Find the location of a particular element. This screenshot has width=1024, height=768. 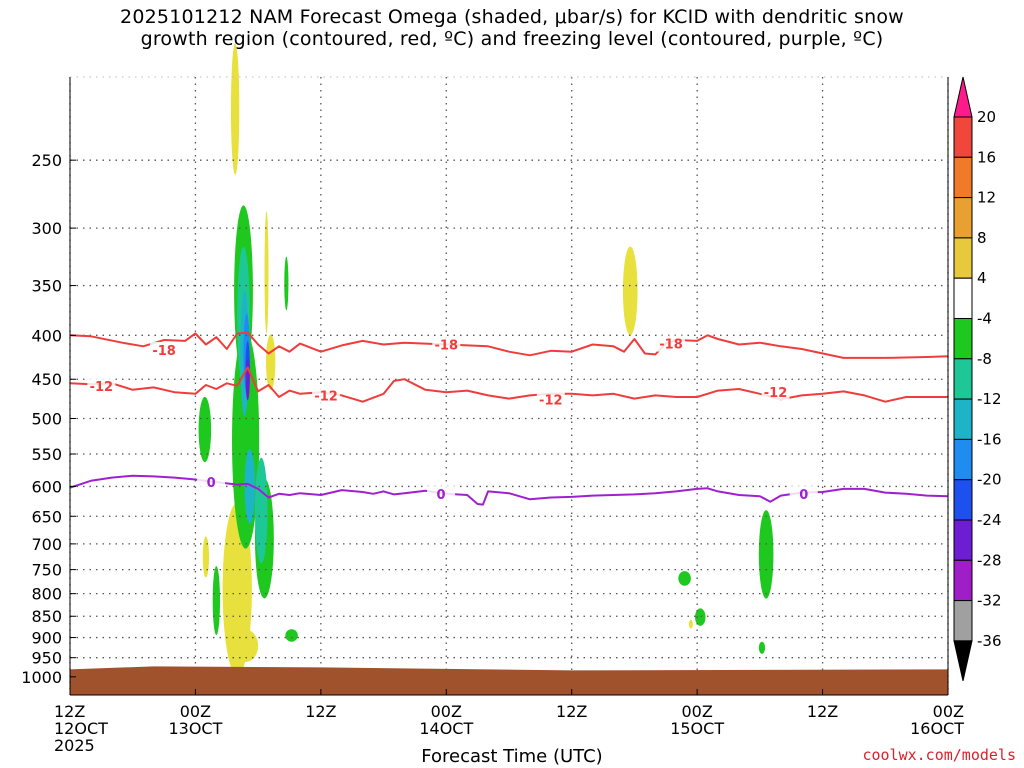

contour-line--18 is located at coordinates (509, 345).